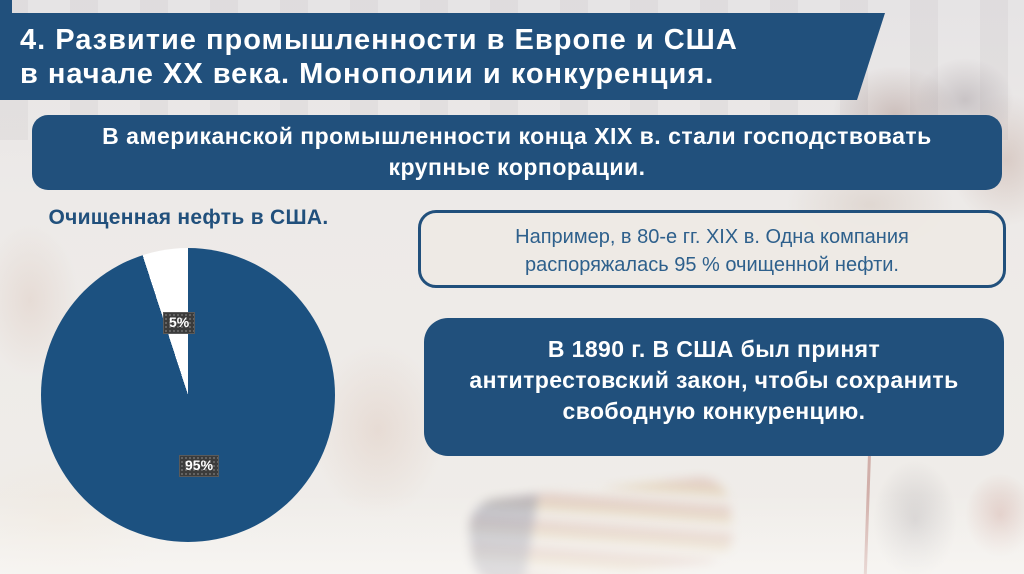 The image size is (1024, 574). Describe the element at coordinates (179, 323) in the screenshot. I see `pie-data-label-5: 5%` at that location.